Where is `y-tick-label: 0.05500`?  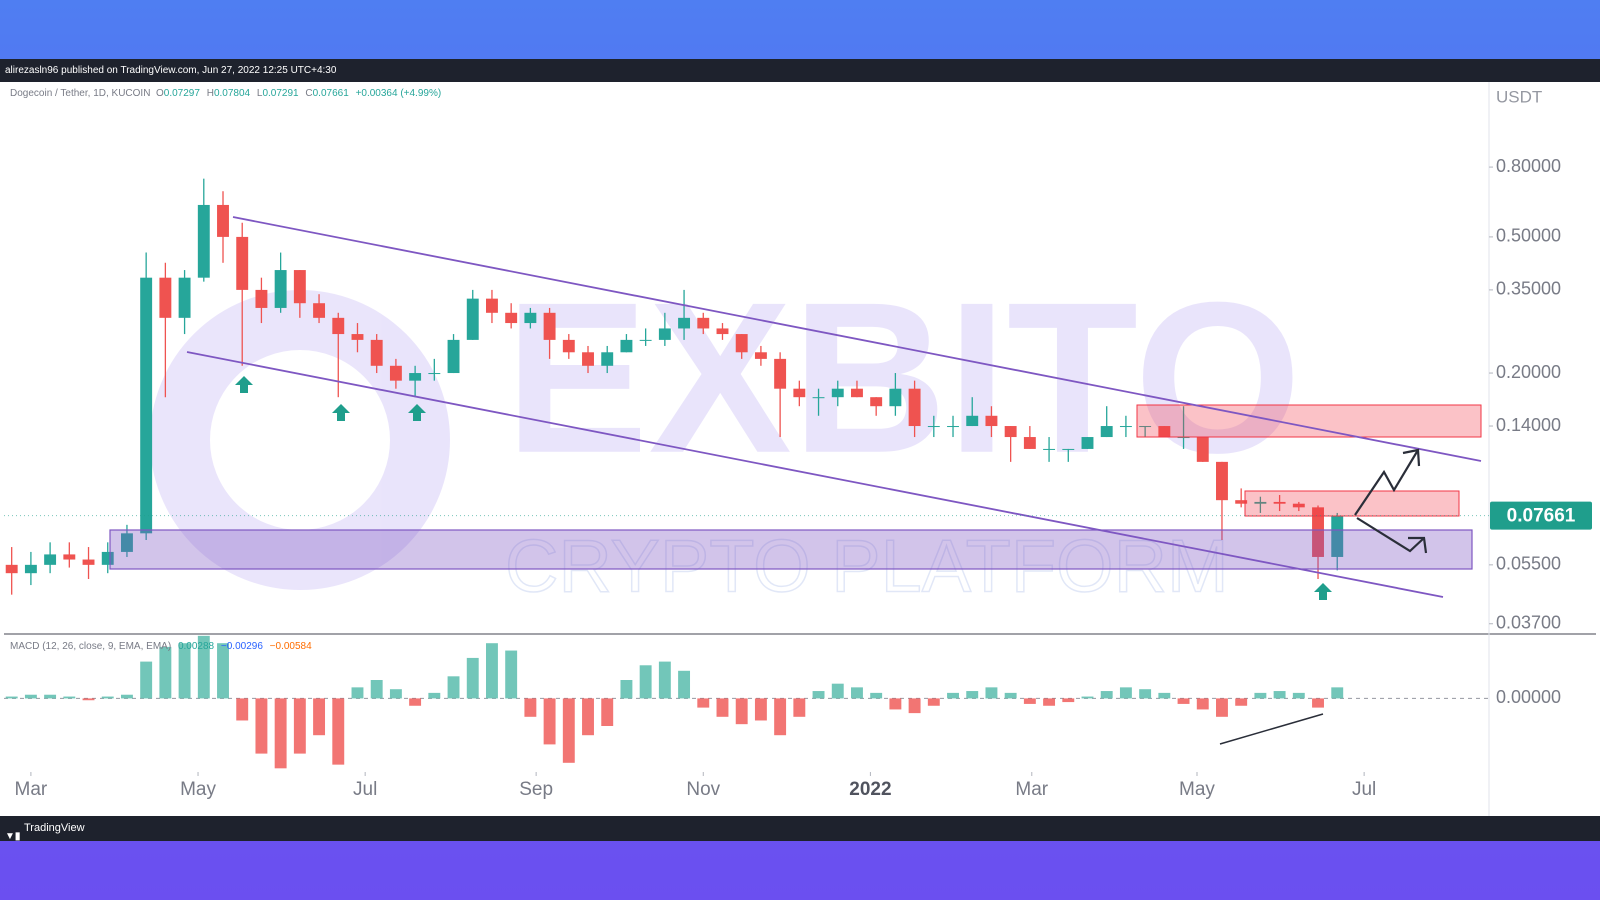
y-tick-label: 0.05500 is located at coordinates (1528, 564).